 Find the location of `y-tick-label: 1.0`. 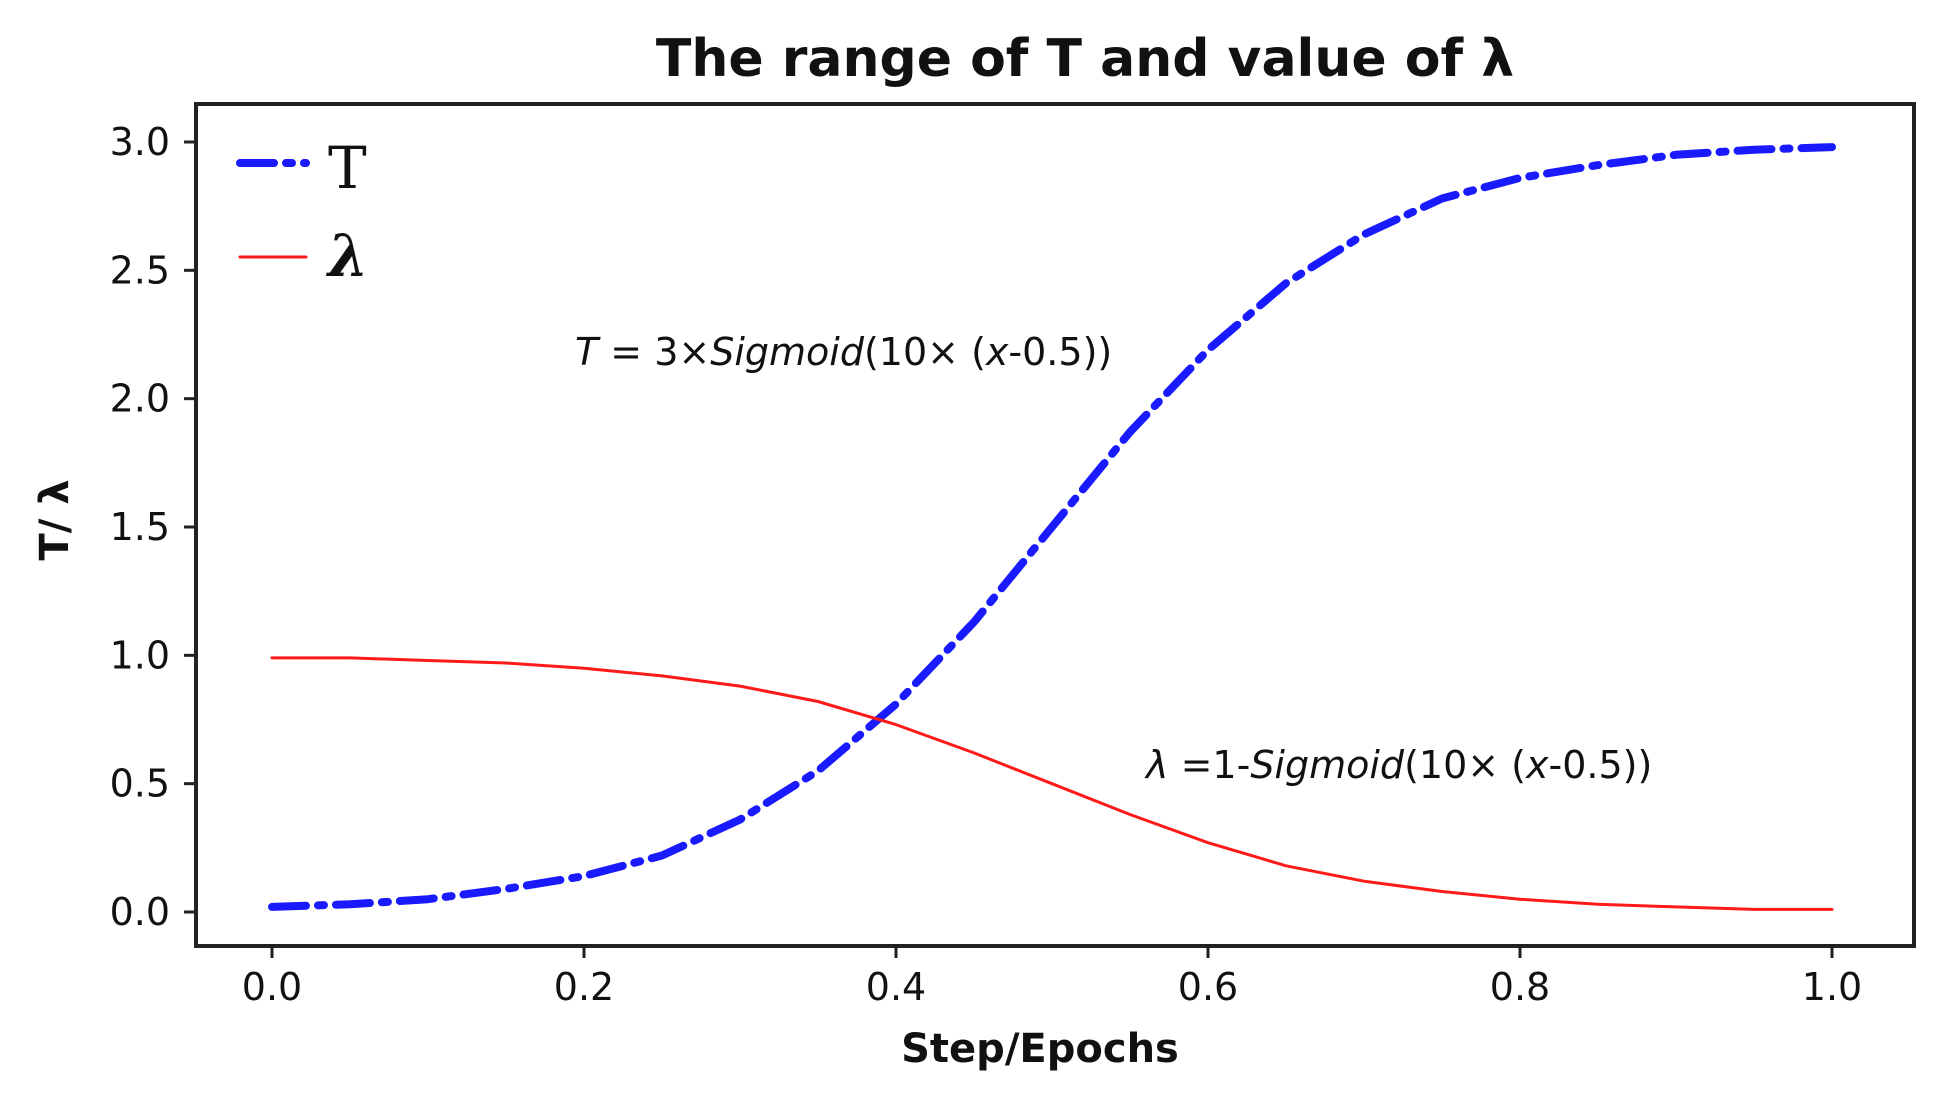

y-tick-label: 1.0 is located at coordinates (140, 655).